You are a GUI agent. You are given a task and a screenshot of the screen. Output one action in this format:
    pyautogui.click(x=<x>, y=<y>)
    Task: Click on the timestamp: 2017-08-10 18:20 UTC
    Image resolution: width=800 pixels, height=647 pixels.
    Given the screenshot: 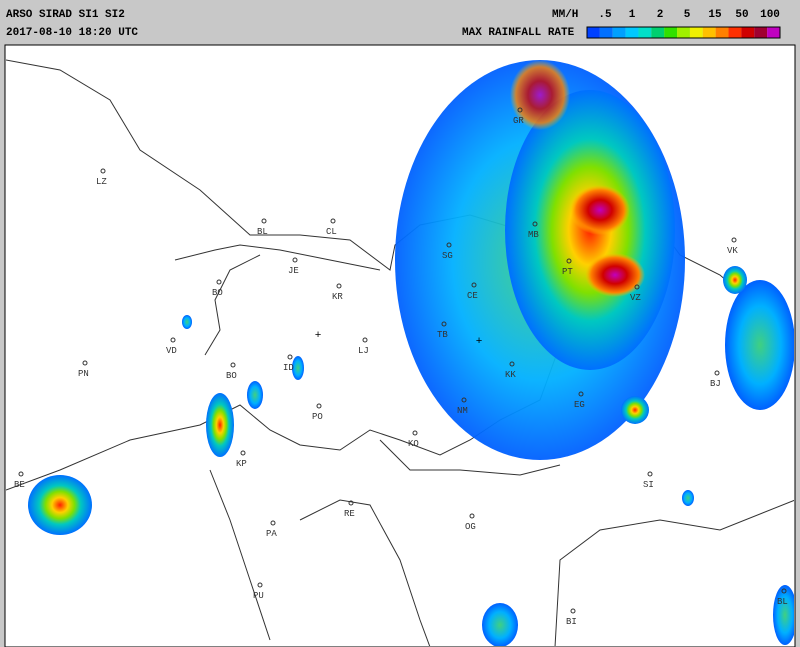 What is the action you would take?
    pyautogui.click(x=72, y=33)
    